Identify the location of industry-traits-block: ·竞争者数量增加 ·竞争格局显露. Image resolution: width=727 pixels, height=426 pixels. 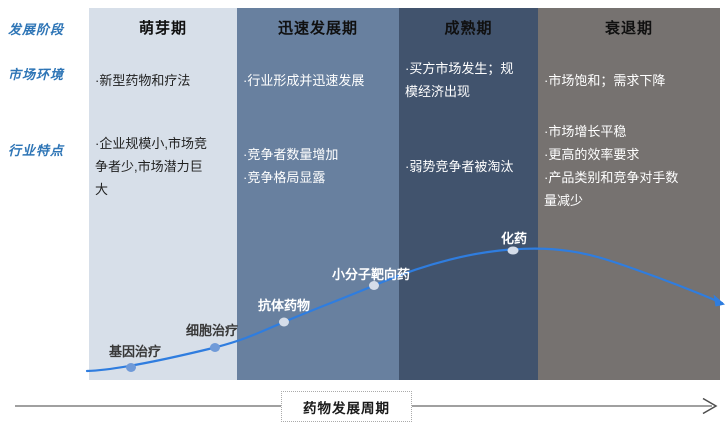
(318, 166).